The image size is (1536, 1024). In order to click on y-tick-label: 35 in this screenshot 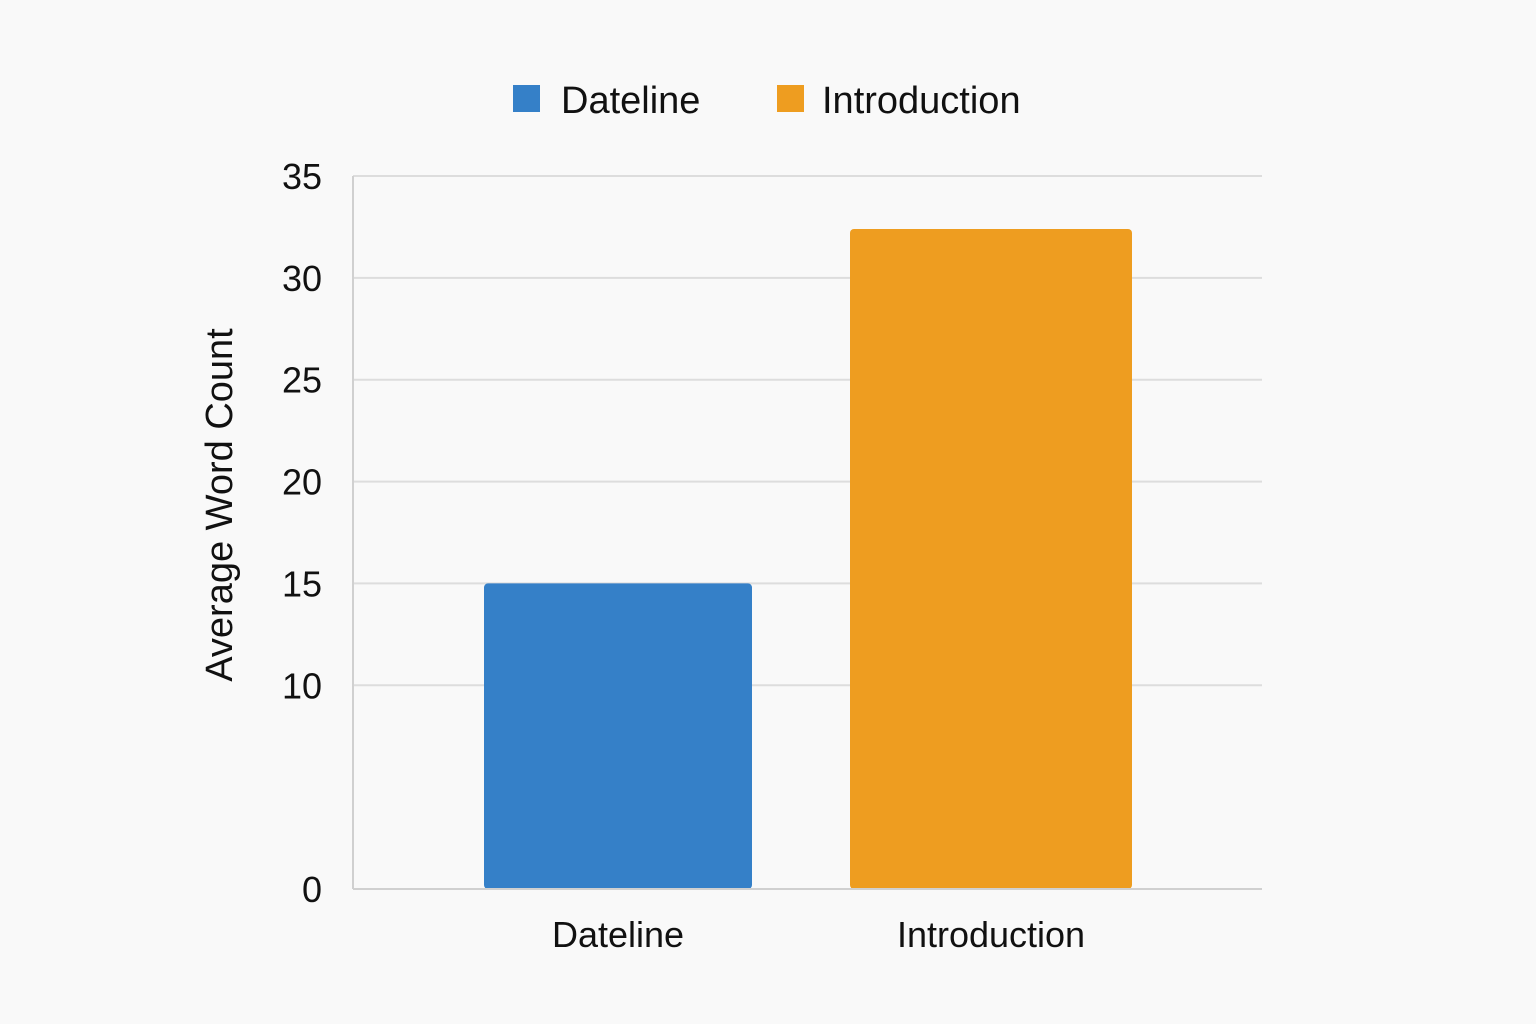, I will do `click(302, 176)`.